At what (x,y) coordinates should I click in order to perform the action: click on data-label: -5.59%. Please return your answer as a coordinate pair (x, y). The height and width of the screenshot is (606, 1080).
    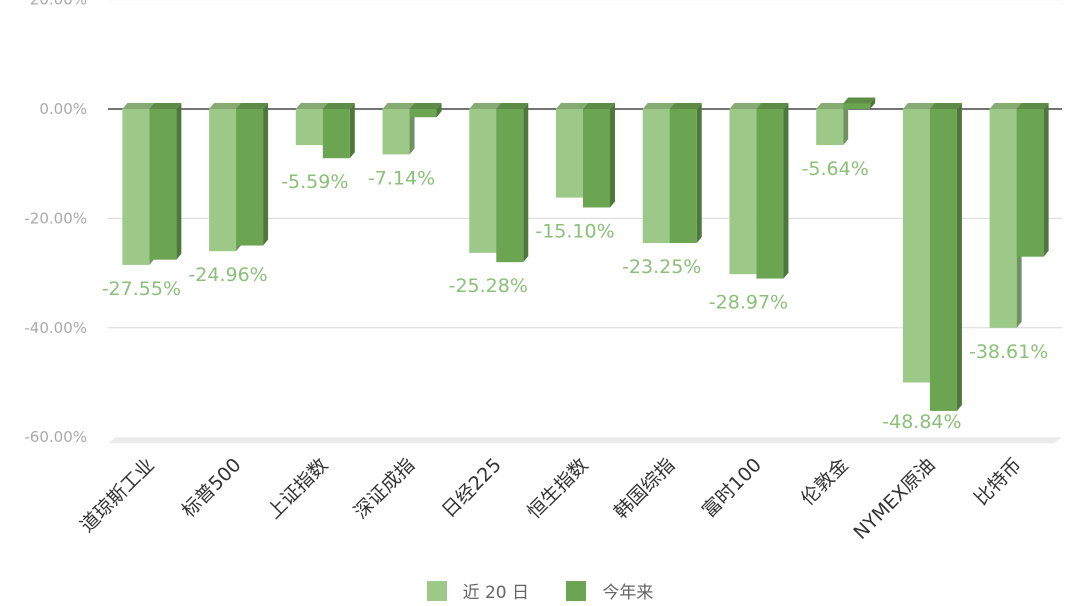
    Looking at the image, I should click on (314, 182).